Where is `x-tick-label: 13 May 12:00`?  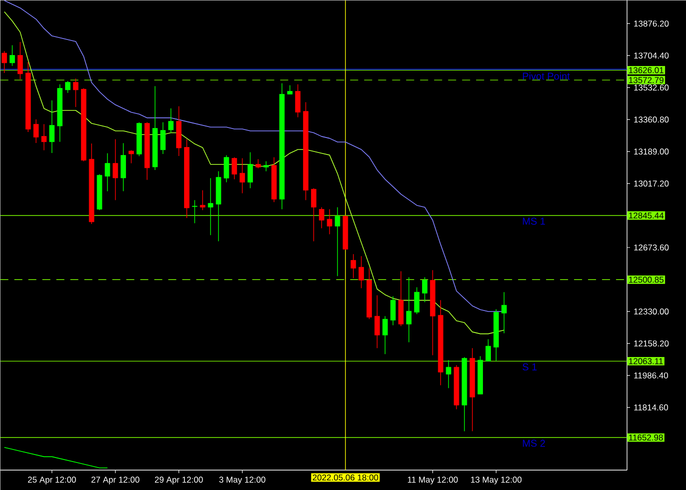 x-tick-label: 13 May 12:00 is located at coordinates (496, 480).